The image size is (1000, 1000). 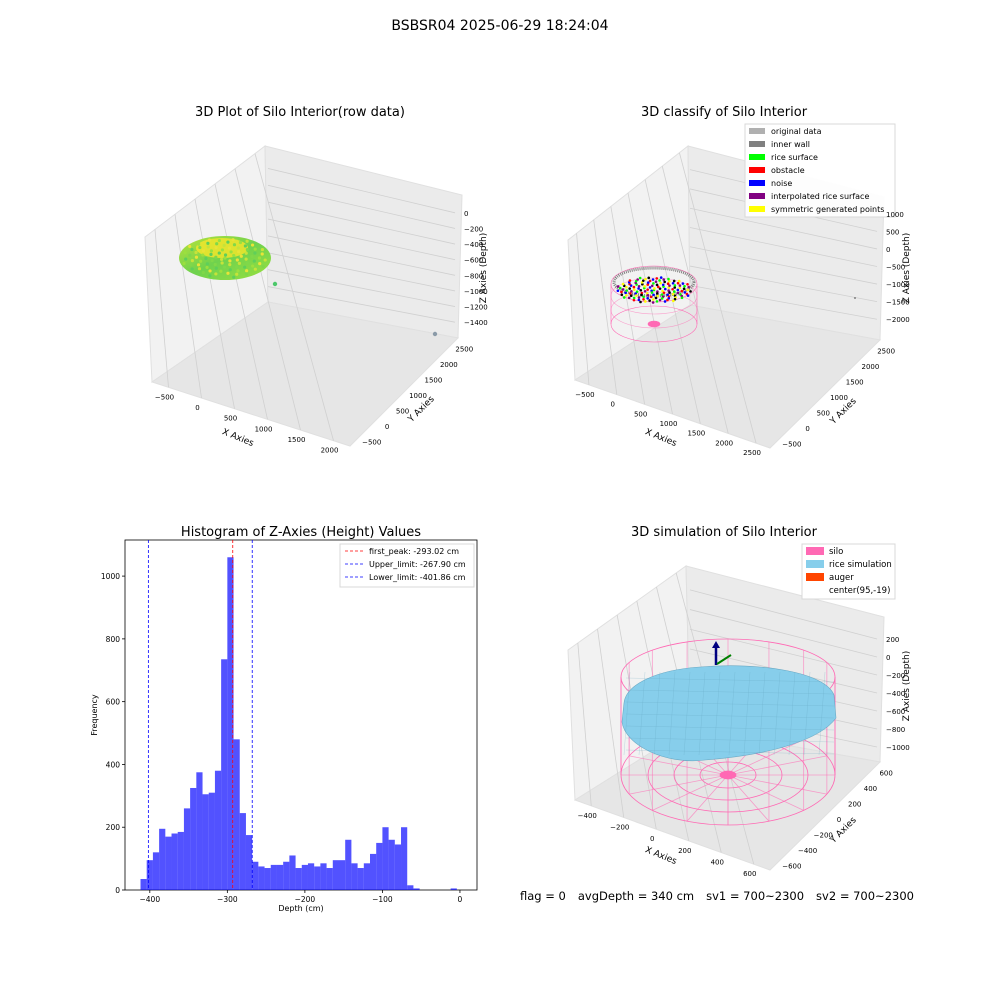 I want to click on x-grid-line, so click(x=294, y=297).